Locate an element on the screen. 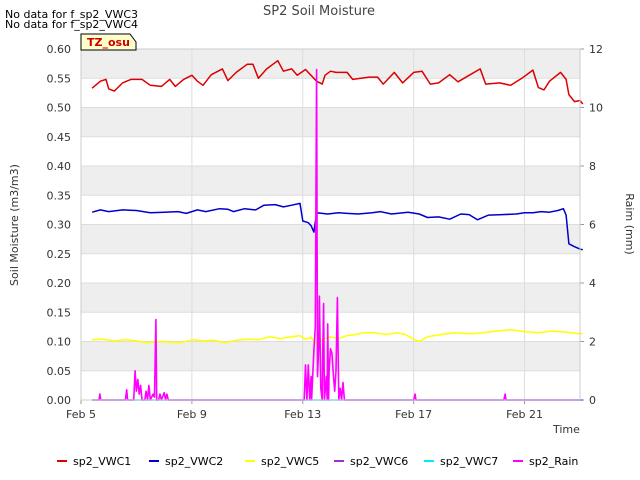  no-data-note-2: No data for f_sp2_VWC4 is located at coordinates (72, 24).